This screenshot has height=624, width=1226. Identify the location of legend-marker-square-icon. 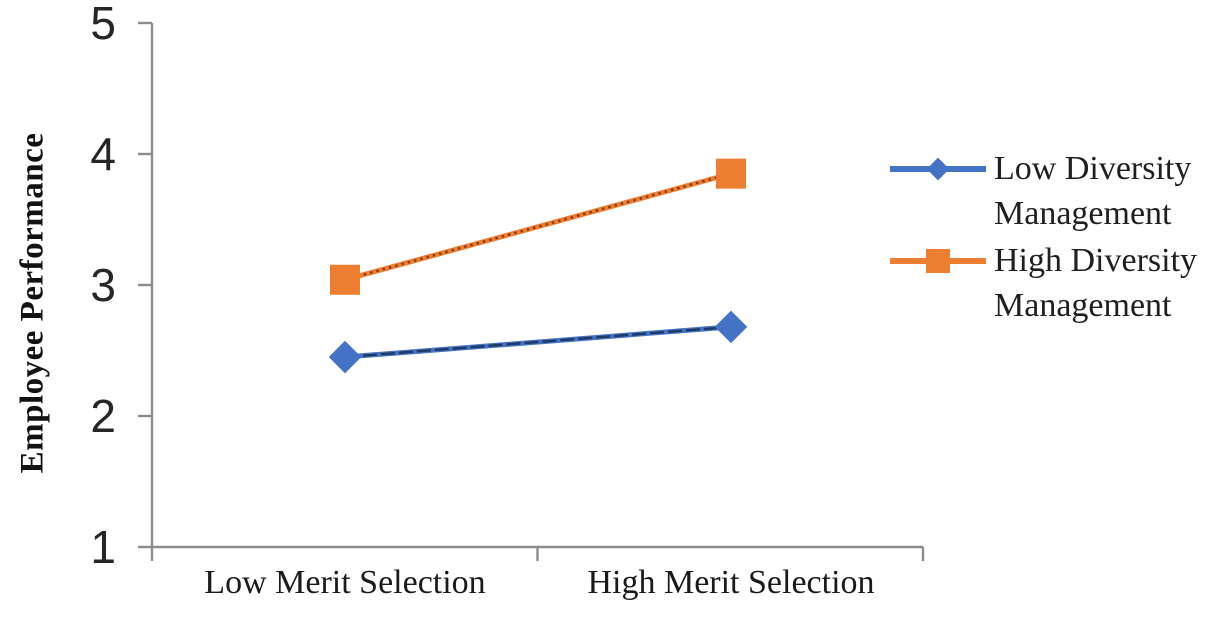
(938, 261).